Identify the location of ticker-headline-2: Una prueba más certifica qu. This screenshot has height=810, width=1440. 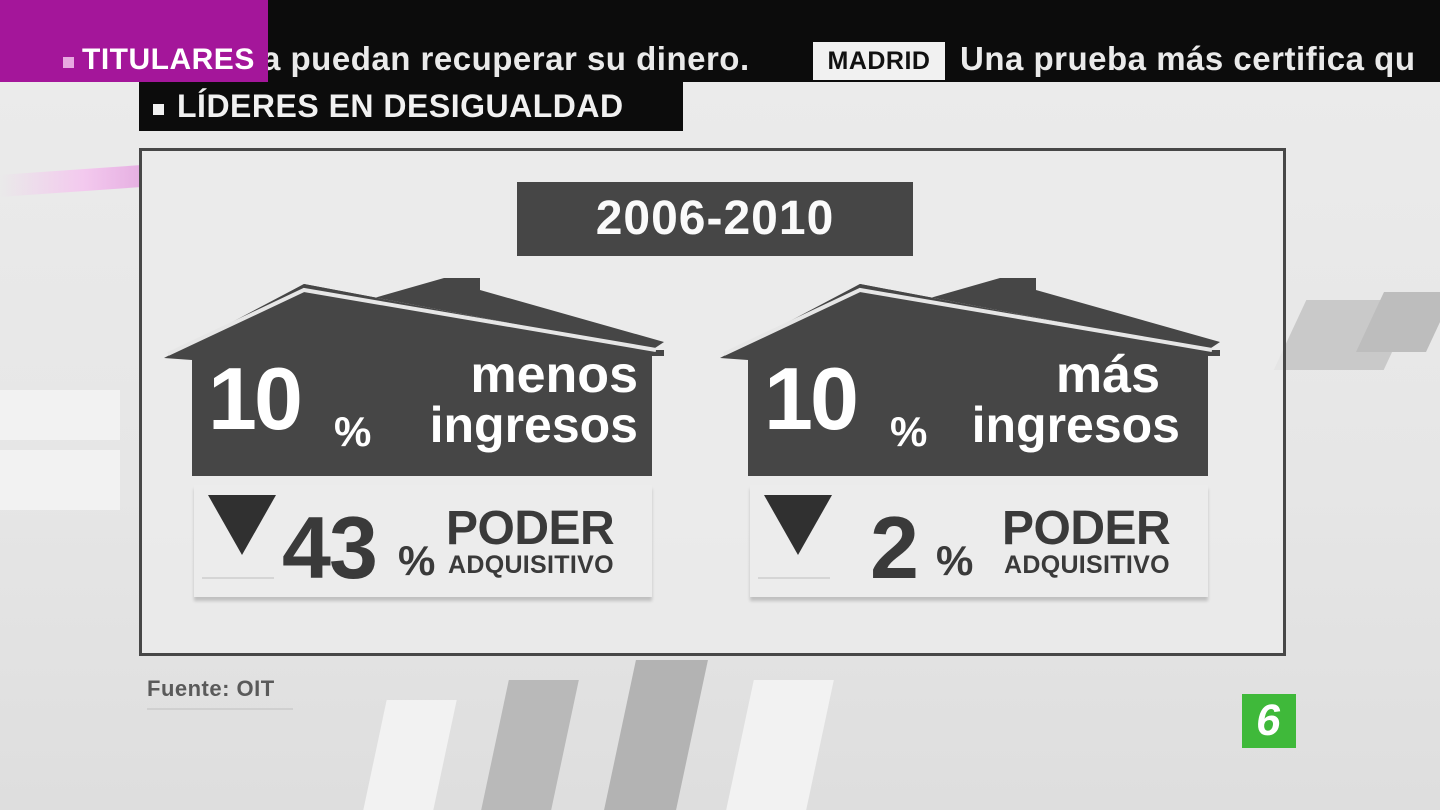
(1188, 58).